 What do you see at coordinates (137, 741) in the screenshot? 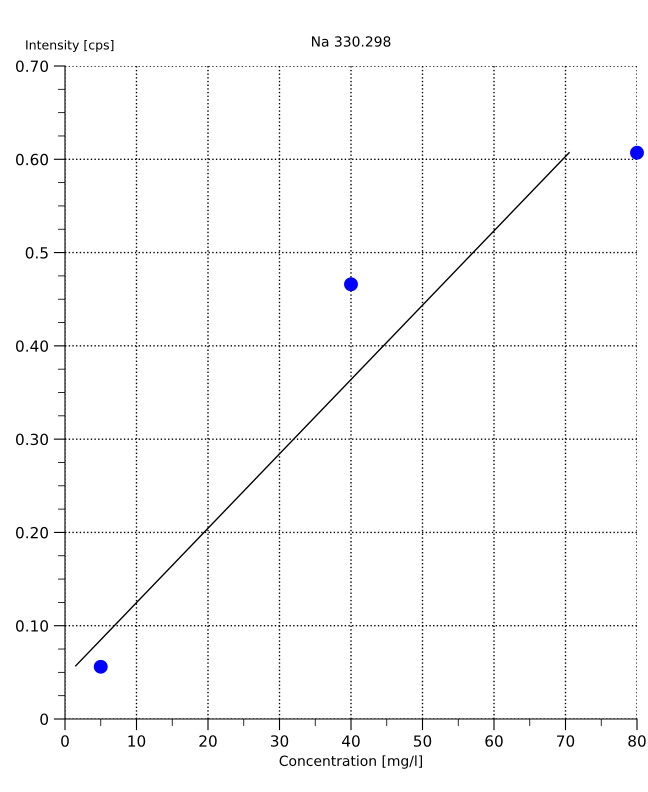
I see `x-tick-label: 10` at bounding box center [137, 741].